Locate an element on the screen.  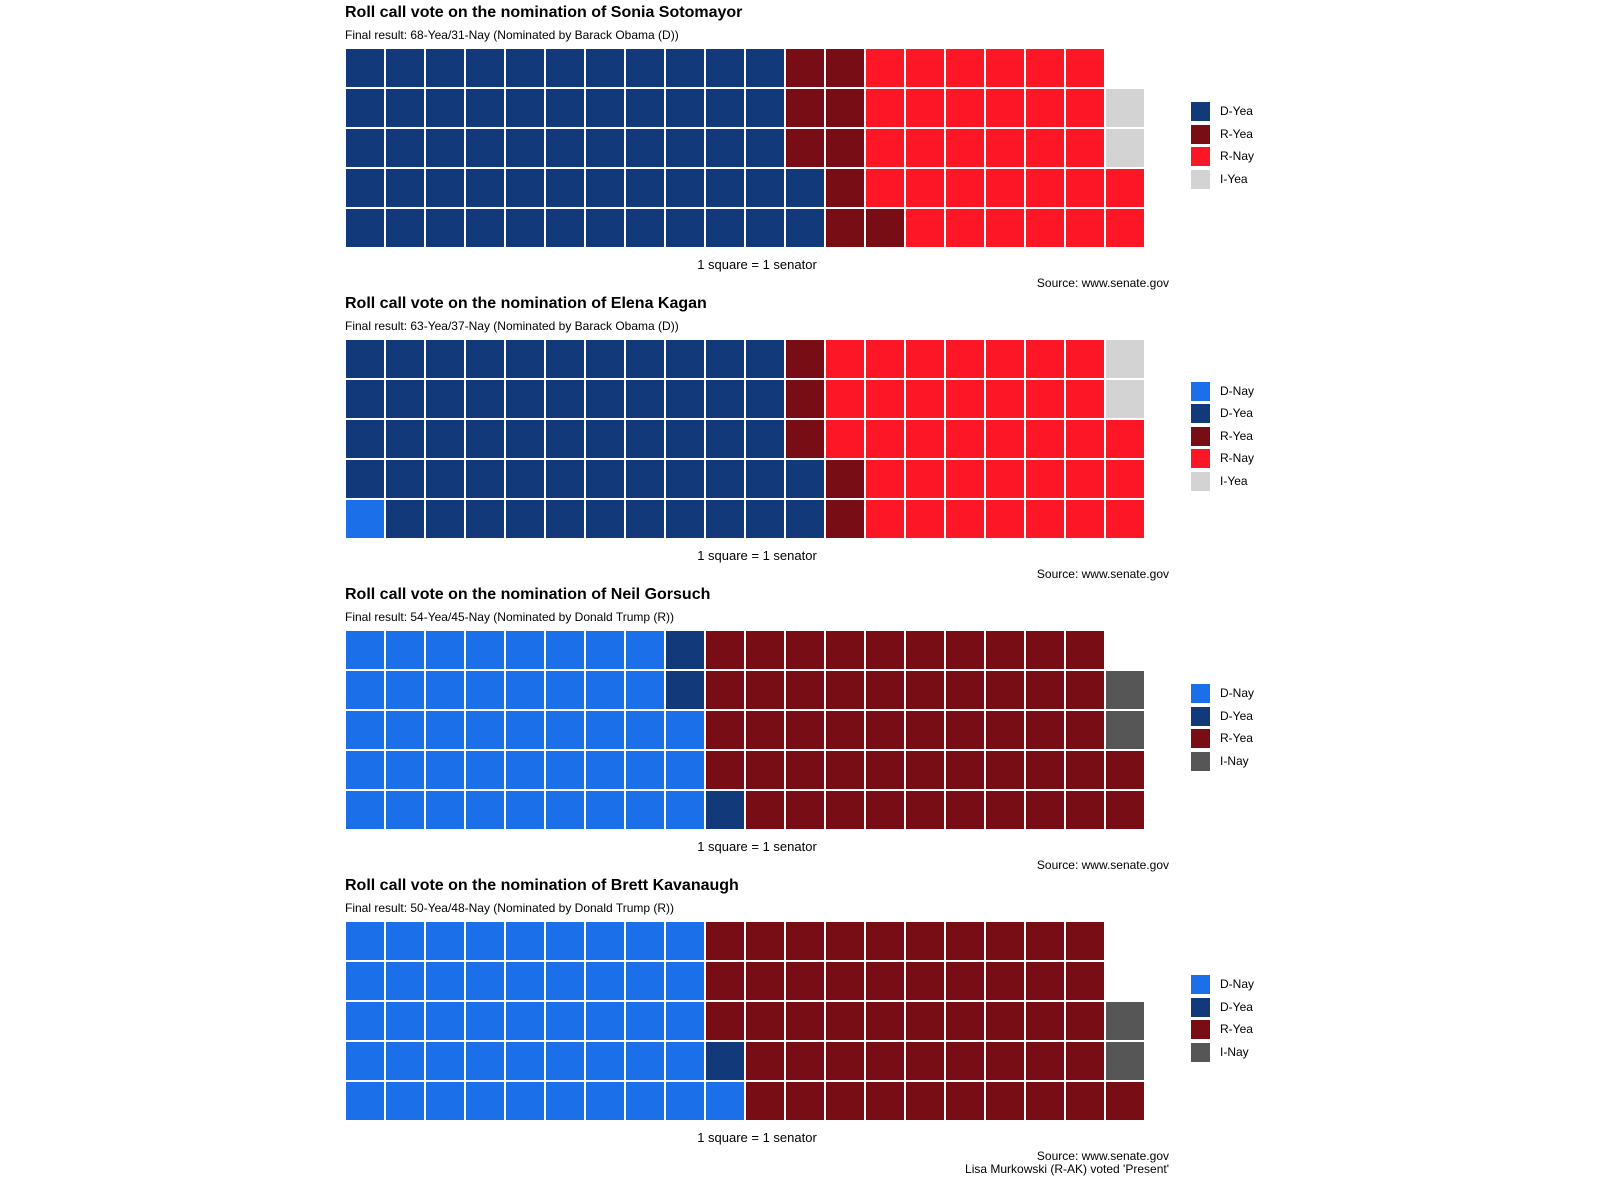
legend-label: I-Nay is located at coordinates (1234, 1051).